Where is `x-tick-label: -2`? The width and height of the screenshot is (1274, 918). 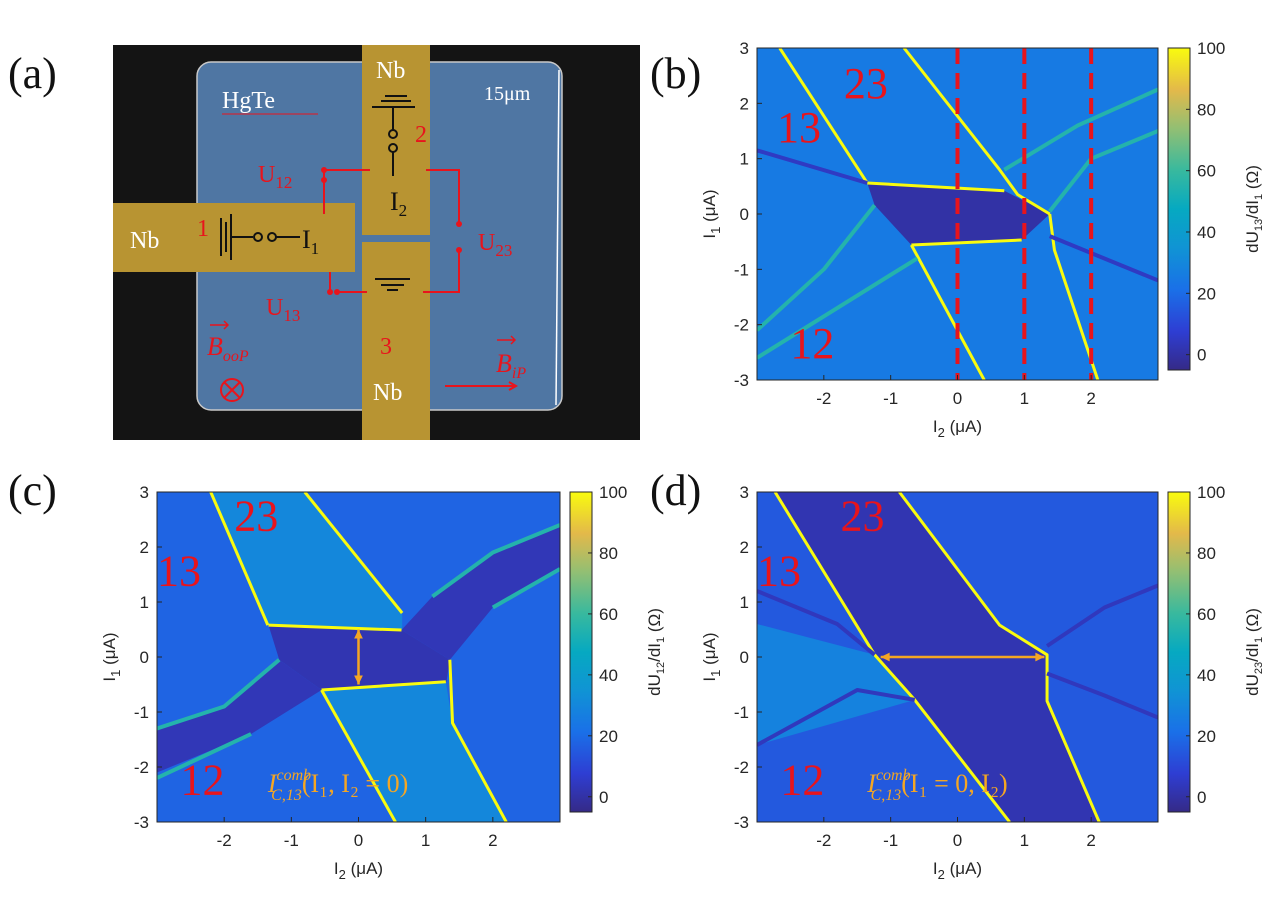 x-tick-label: -2 is located at coordinates (224, 840).